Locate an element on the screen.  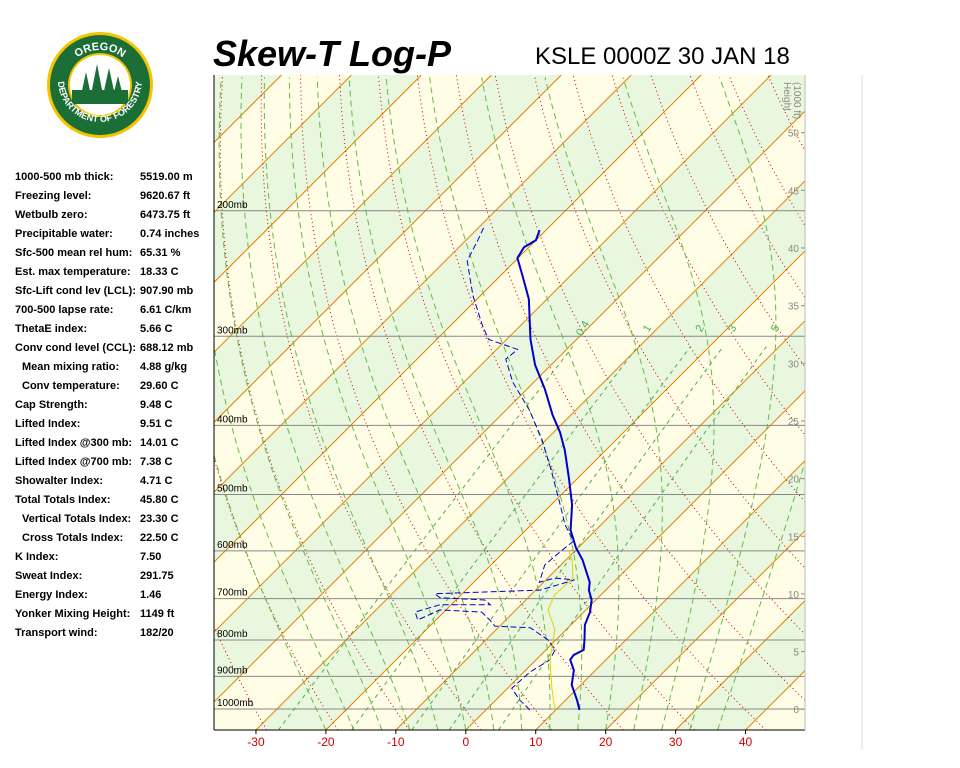
stat-label: Freezing level: is located at coordinates (53, 196).